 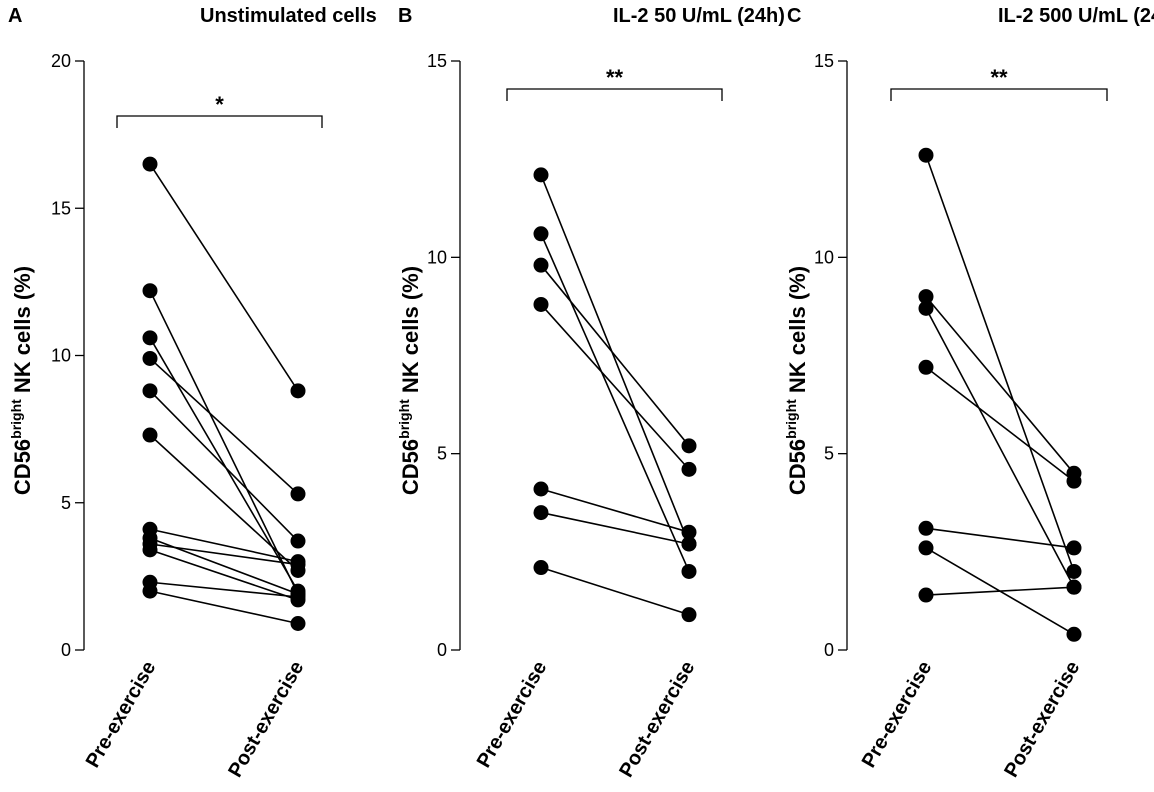 What do you see at coordinates (1076, 16) in the screenshot?
I see `chart-title: IL-2 500 U/mL (24h)` at bounding box center [1076, 16].